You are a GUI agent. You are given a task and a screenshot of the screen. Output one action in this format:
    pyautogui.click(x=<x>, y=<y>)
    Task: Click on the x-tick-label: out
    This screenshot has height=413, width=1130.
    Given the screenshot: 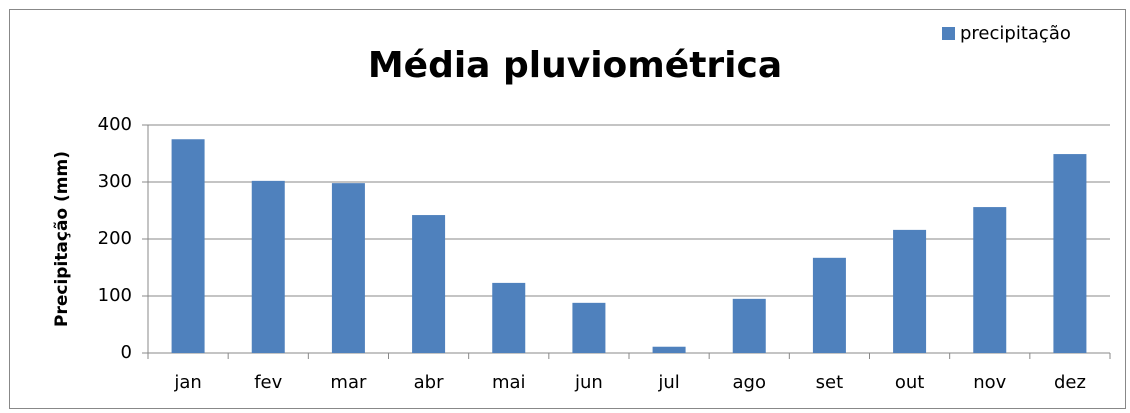 What is the action you would take?
    pyautogui.click(x=909, y=382)
    